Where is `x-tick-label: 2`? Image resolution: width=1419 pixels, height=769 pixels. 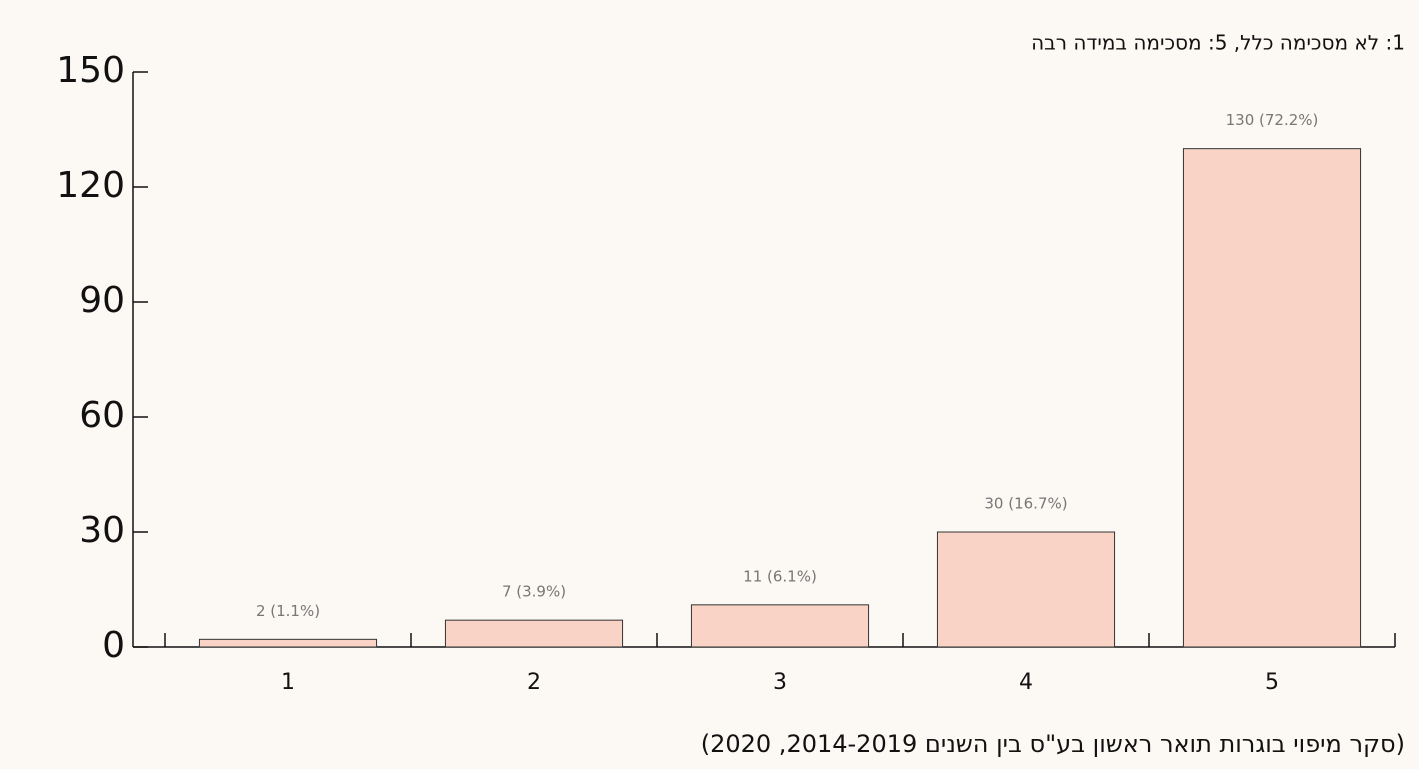 x-tick-label: 2 is located at coordinates (534, 682).